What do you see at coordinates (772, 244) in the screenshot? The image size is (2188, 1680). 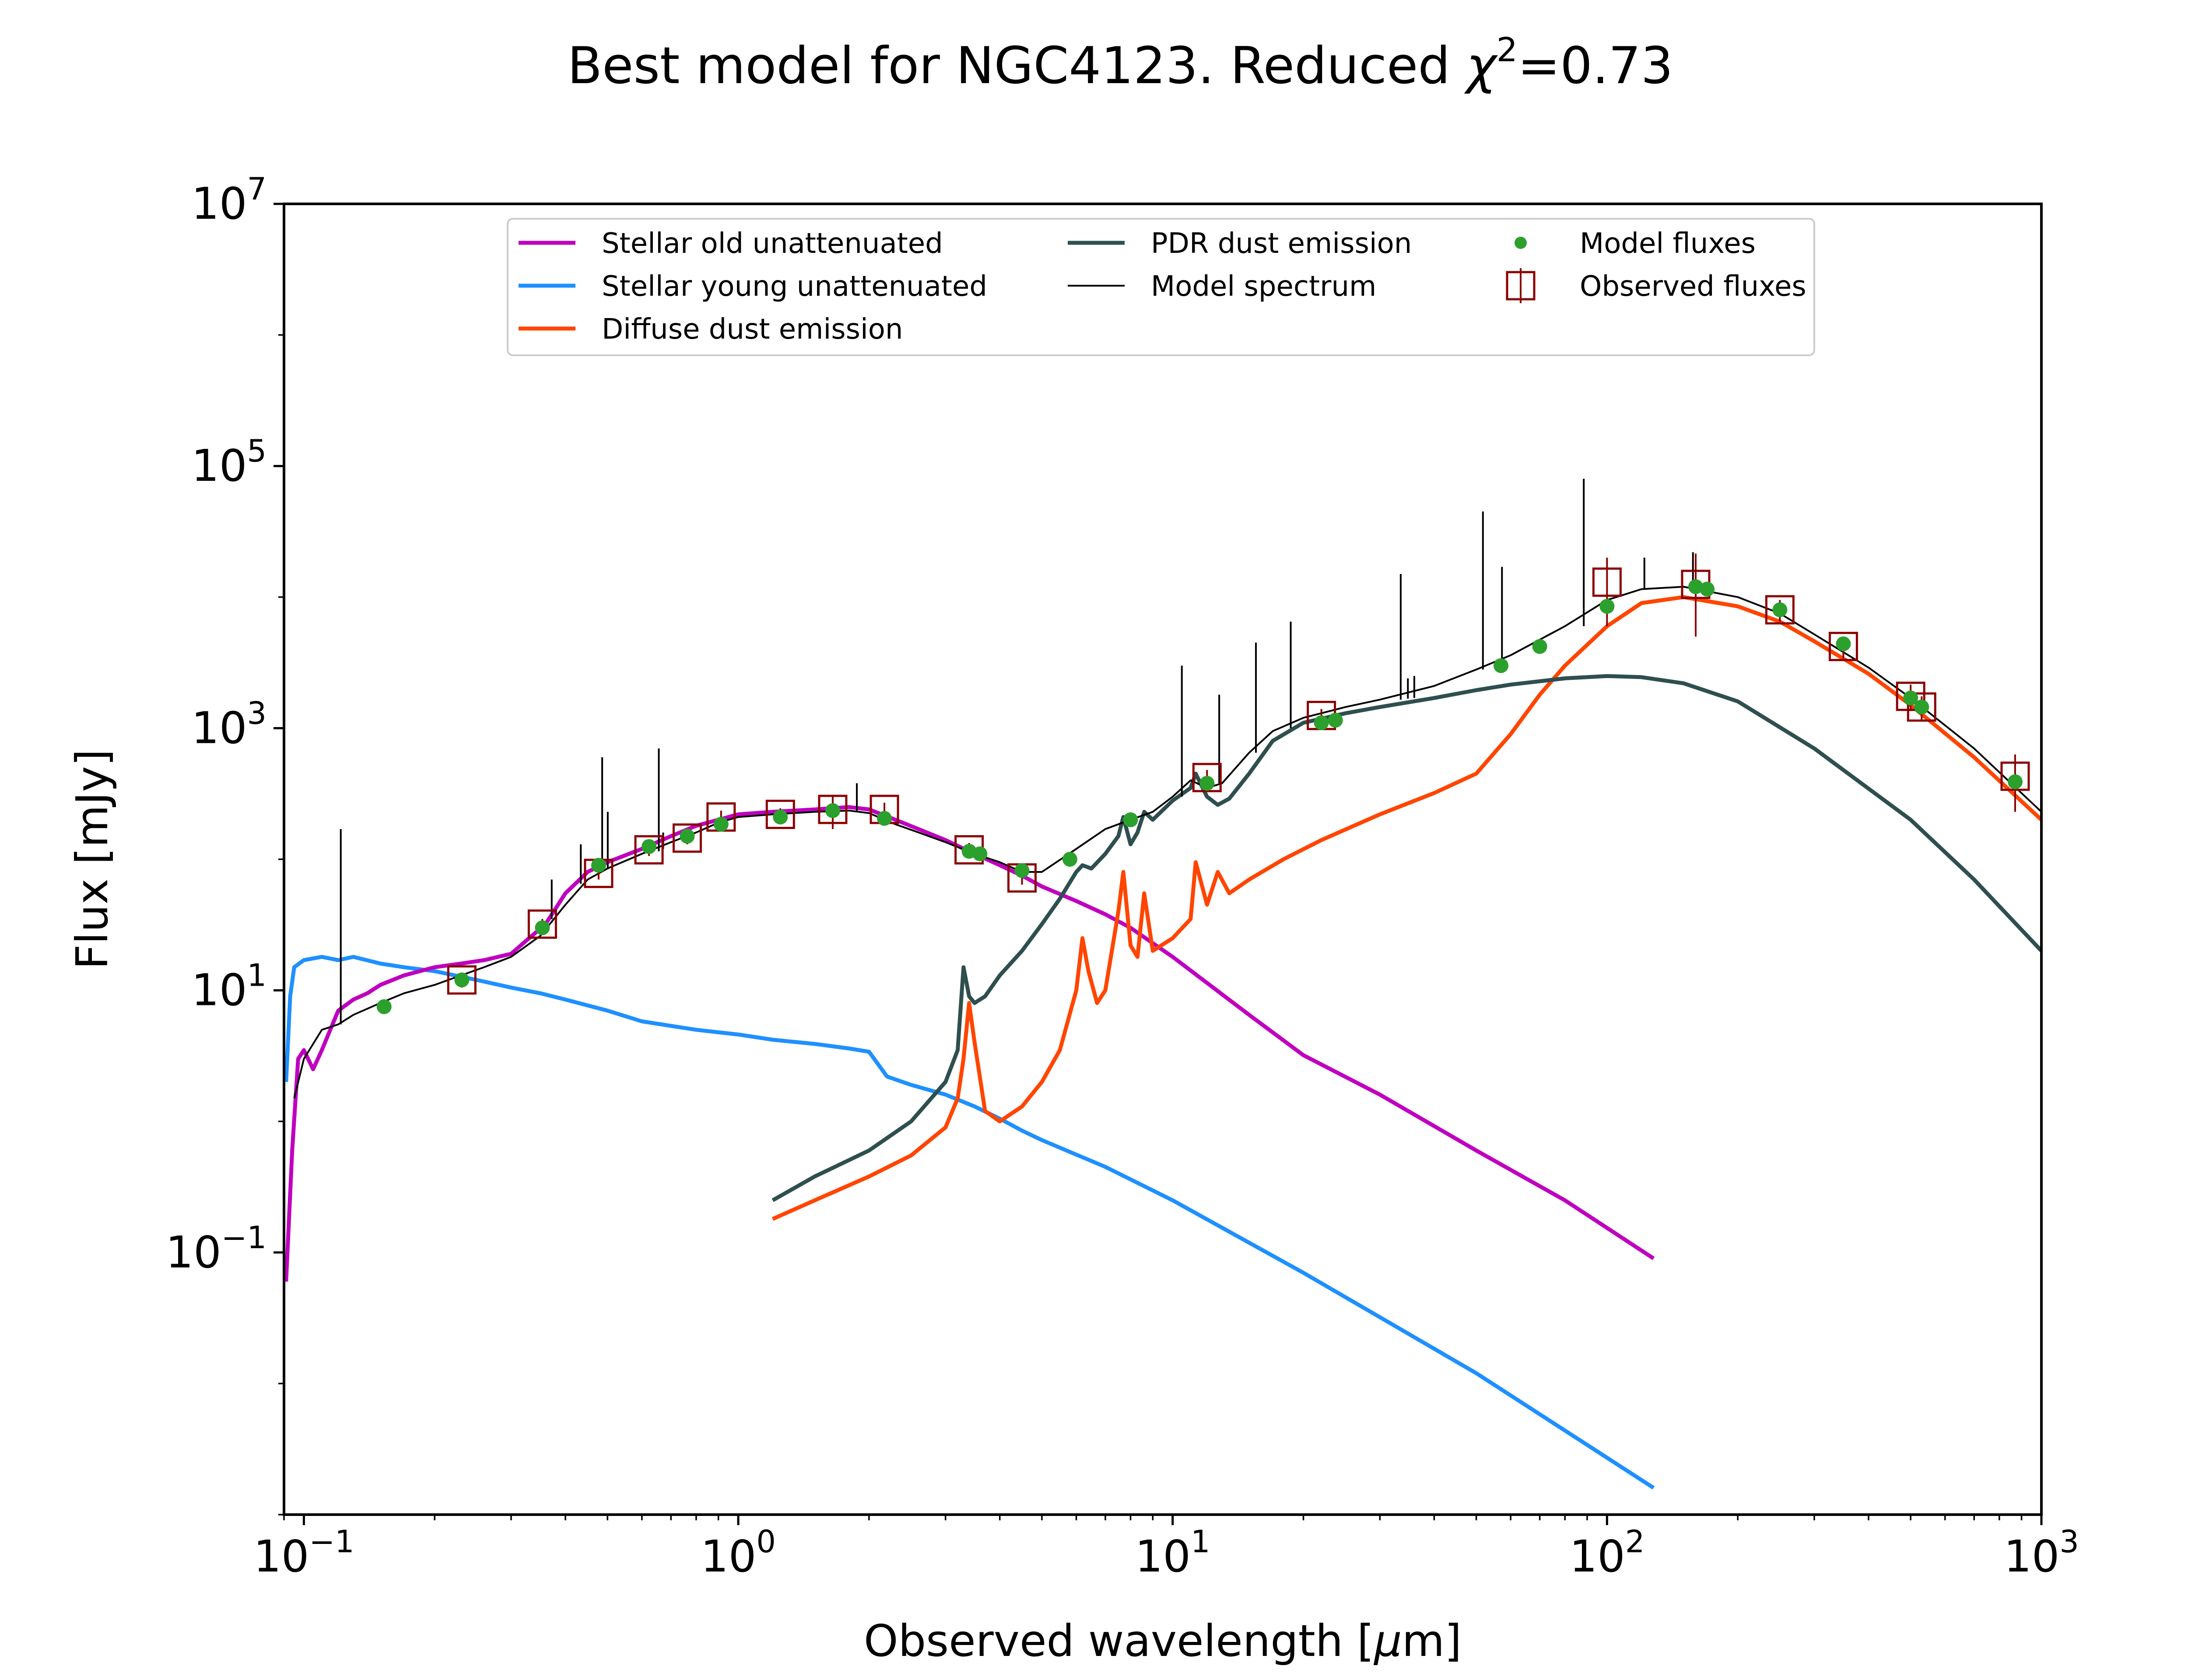 I see `legend-label: Stellar old unattenuated` at bounding box center [772, 244].